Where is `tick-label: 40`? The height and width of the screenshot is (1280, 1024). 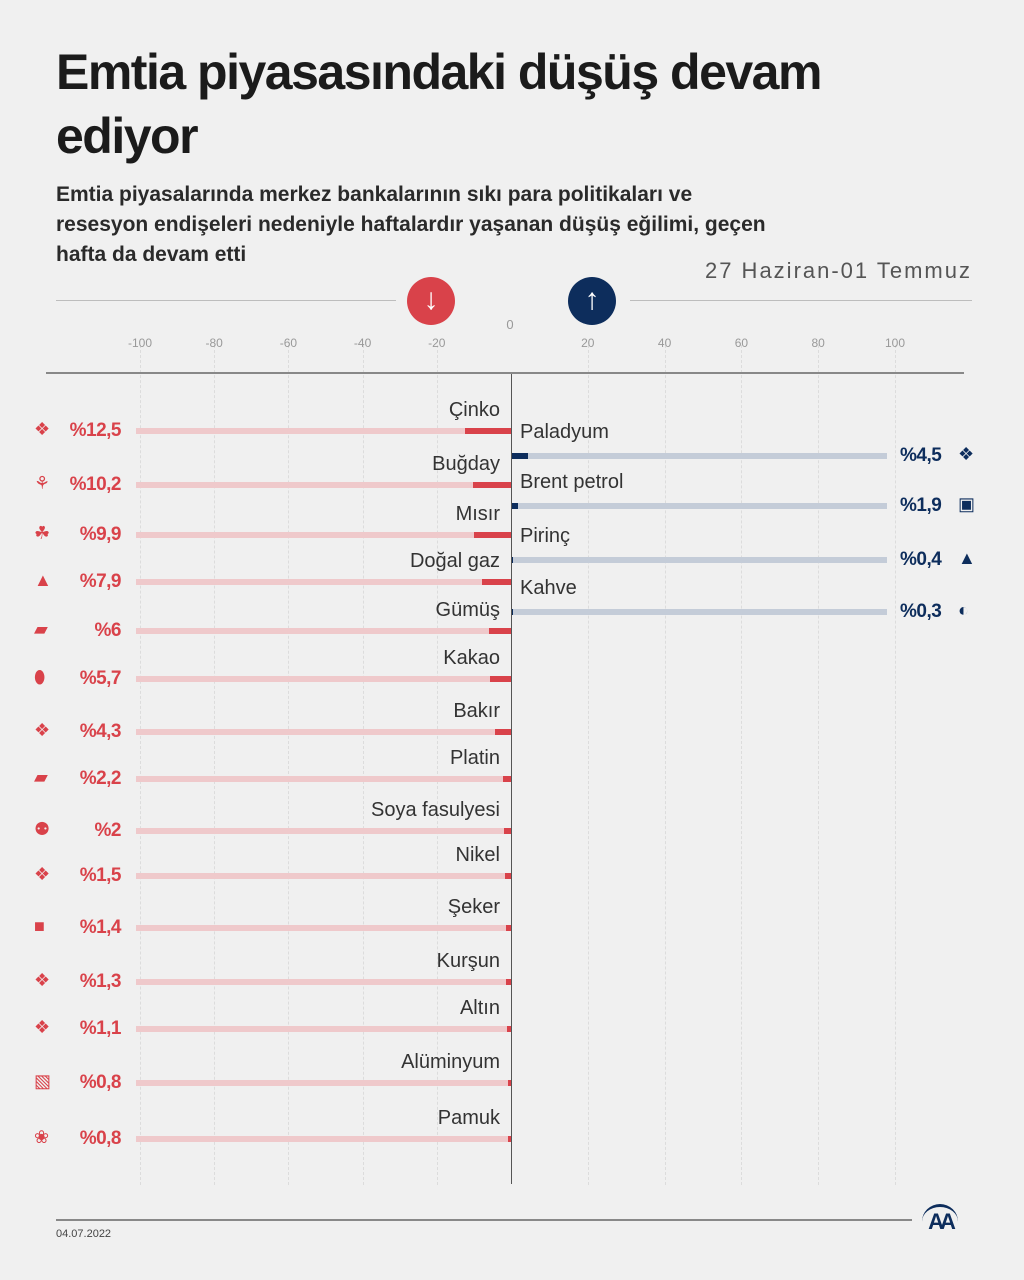 tick-label: 40 is located at coordinates (664, 343).